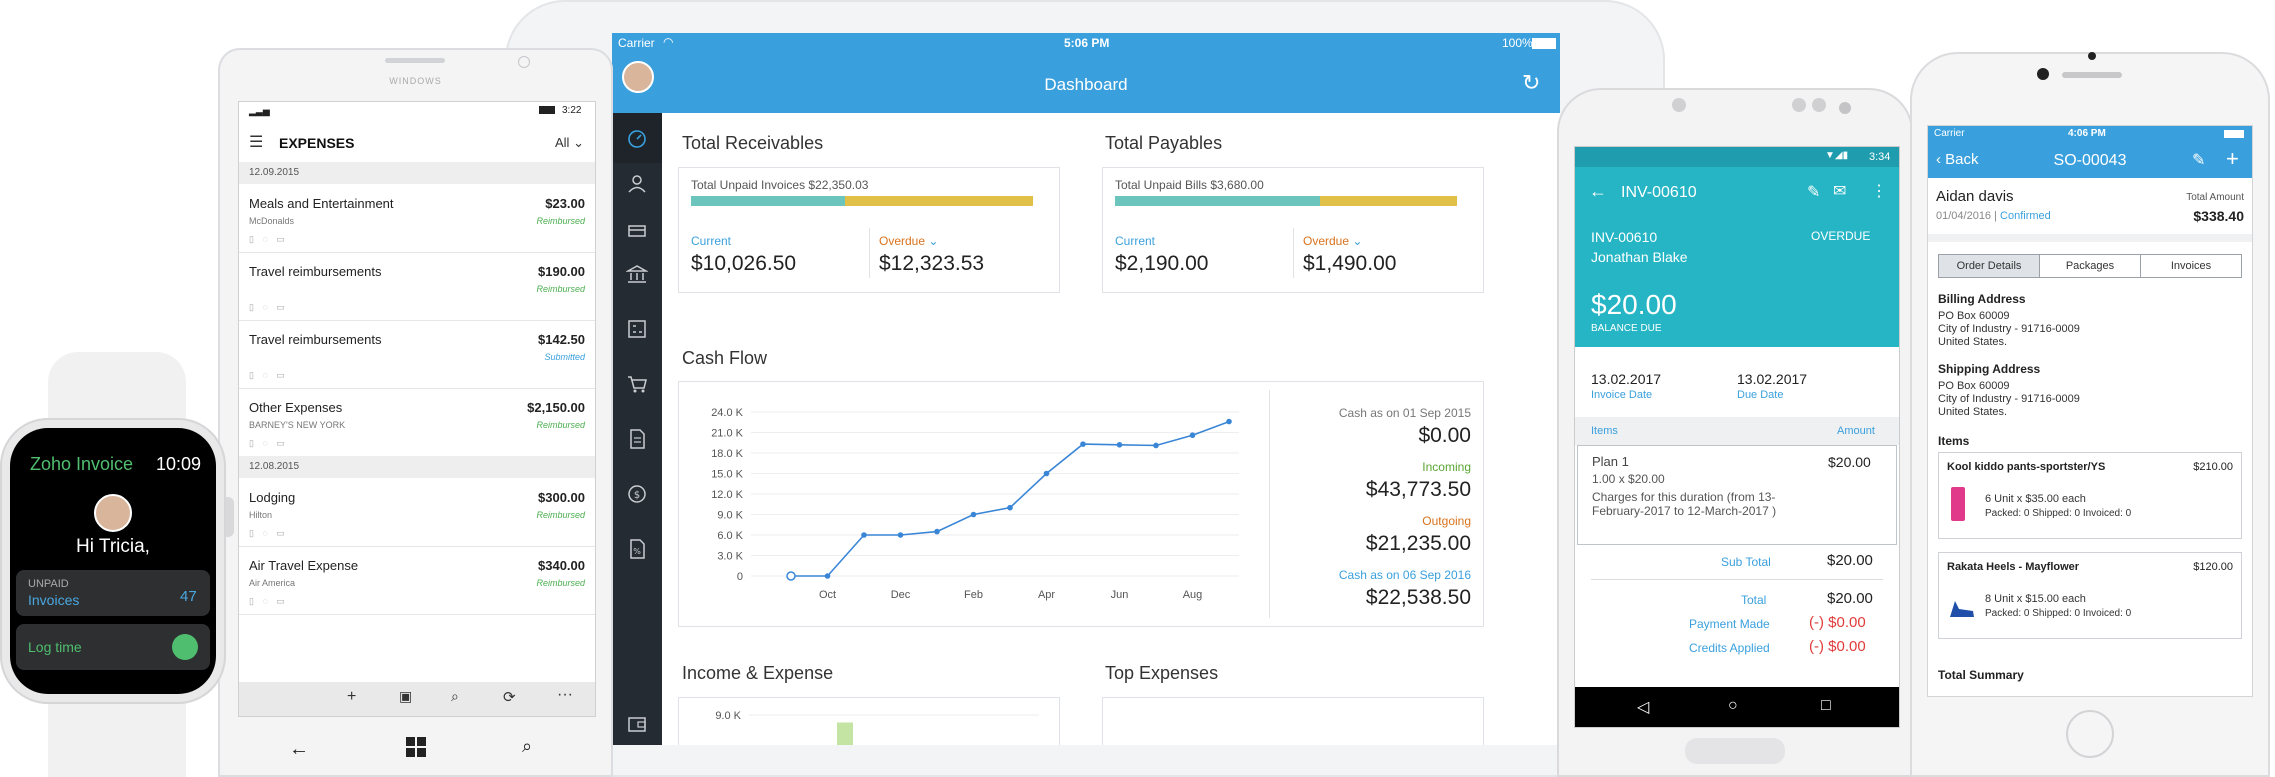 The width and height of the screenshot is (2275, 777). Describe the element at coordinates (869, 721) in the screenshot. I see `income-expense-chart: 9.0 K8.0 K7.0 K` at that location.